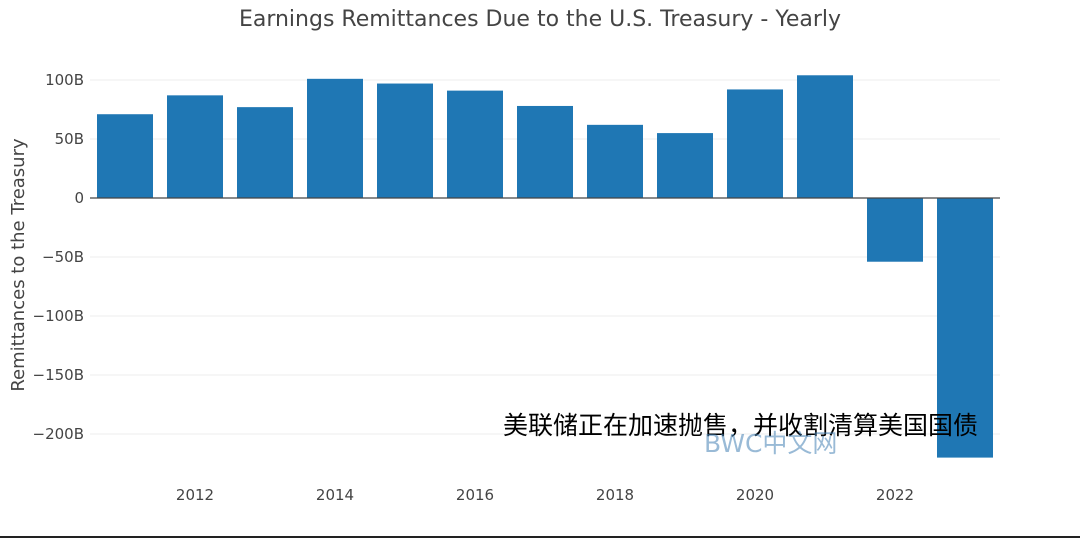 The height and width of the screenshot is (540, 1080). Describe the element at coordinates (335, 138) in the screenshot. I see `bar-2014` at that location.